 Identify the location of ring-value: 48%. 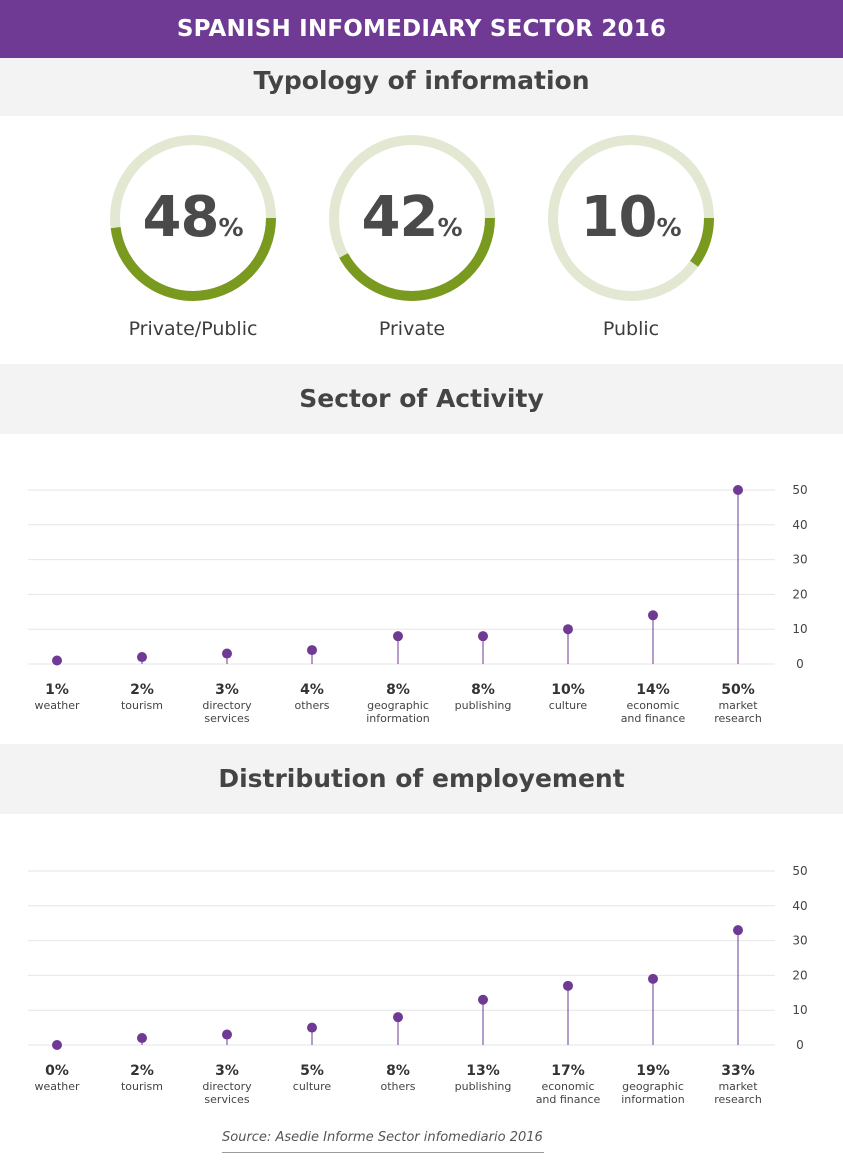
(193, 218).